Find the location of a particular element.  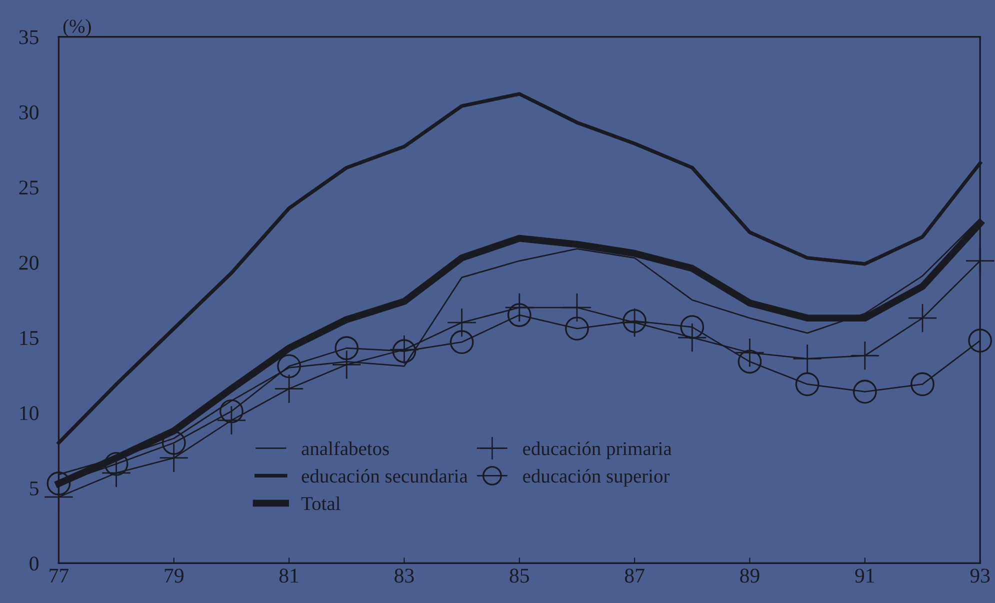

y-tick-label: 15 is located at coordinates (29, 338).